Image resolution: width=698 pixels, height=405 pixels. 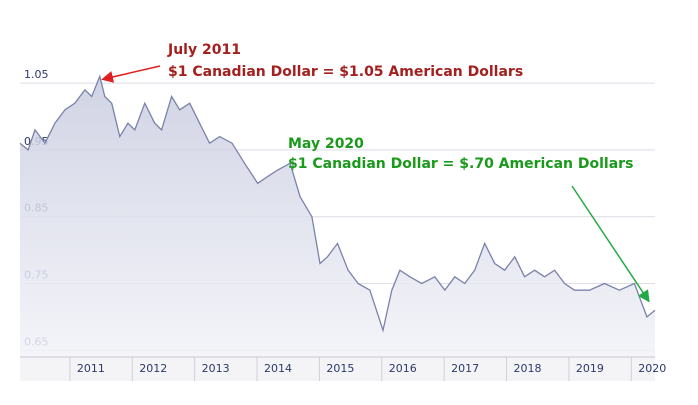 What do you see at coordinates (465, 368) in the screenshot?
I see `x-tick-label: 2017` at bounding box center [465, 368].